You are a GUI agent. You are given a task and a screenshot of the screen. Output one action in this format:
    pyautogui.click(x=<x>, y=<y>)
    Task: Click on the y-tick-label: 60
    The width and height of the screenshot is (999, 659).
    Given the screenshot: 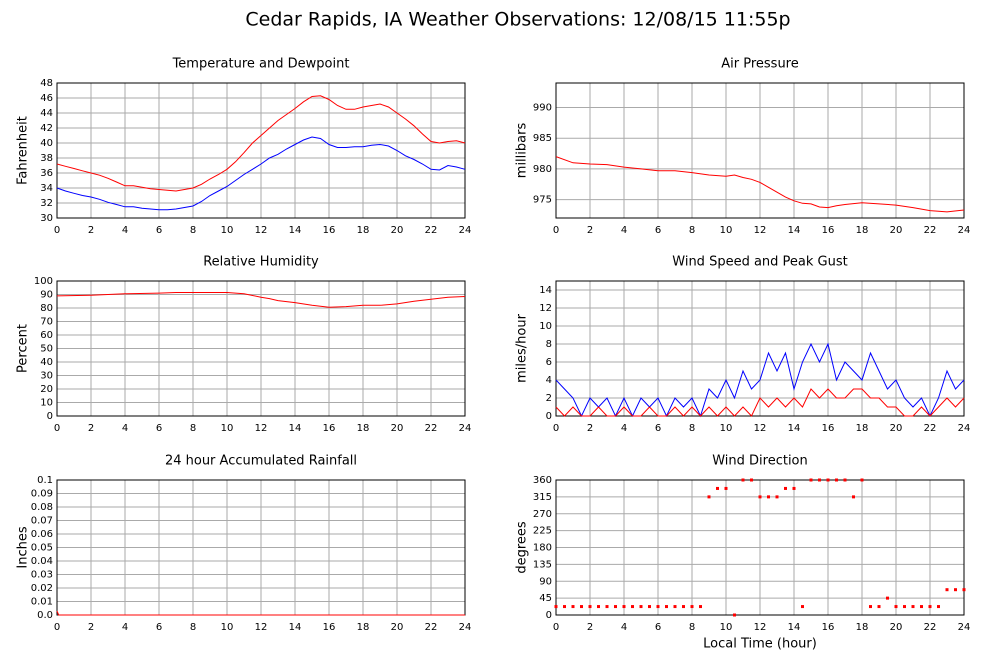 What is the action you would take?
    pyautogui.click(x=46, y=335)
    